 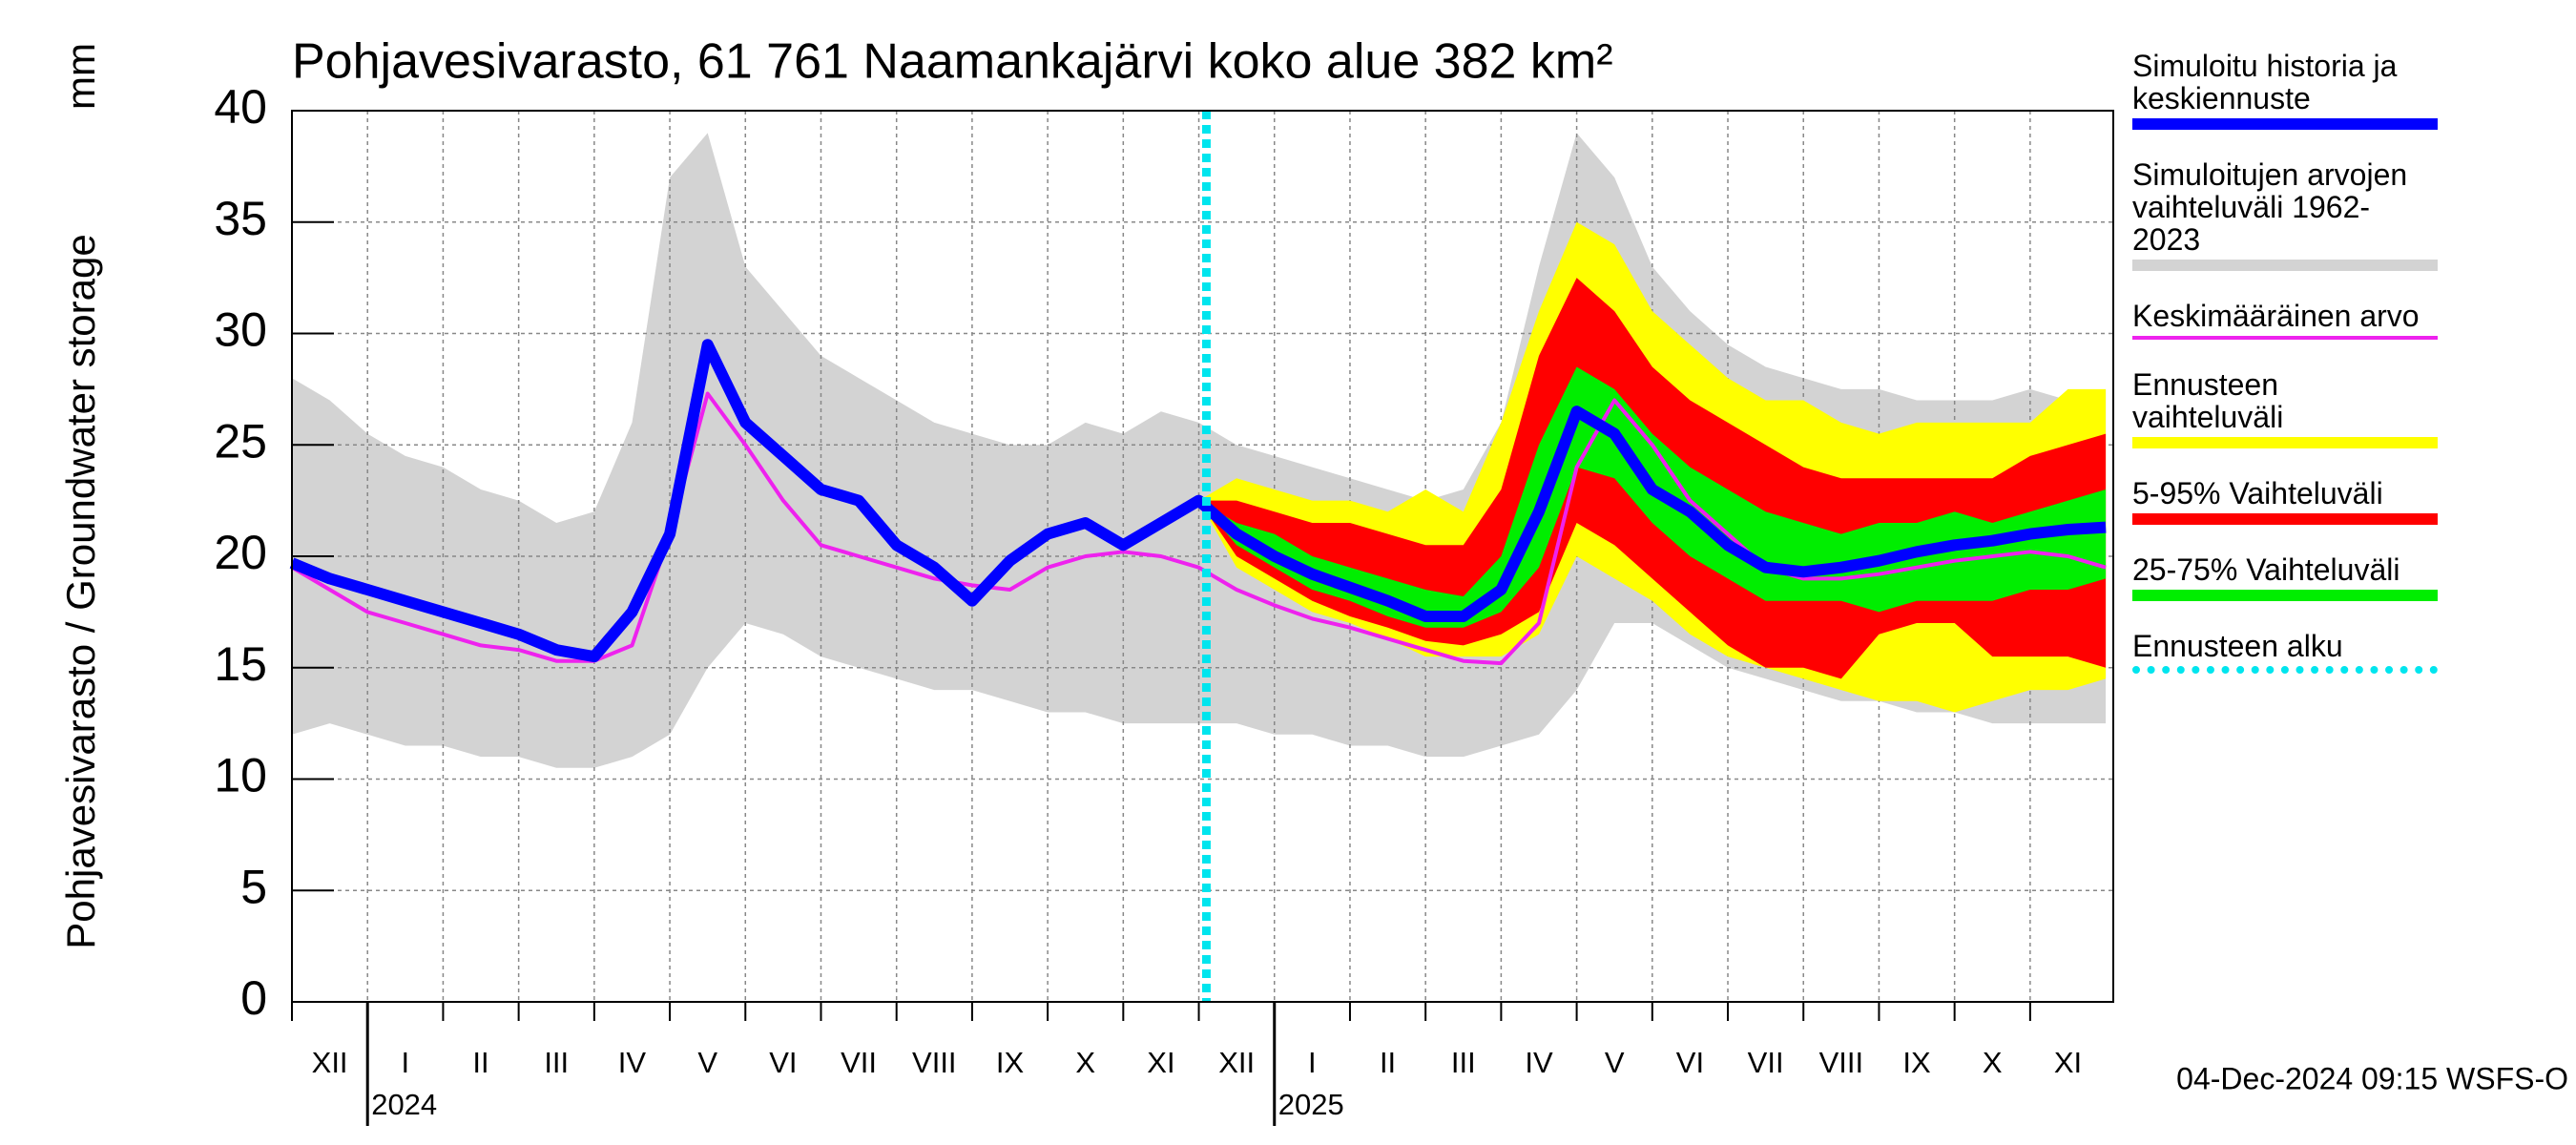 I want to click on legend-item: Ennusteen vaihteluväli, so click(x=2285, y=408).